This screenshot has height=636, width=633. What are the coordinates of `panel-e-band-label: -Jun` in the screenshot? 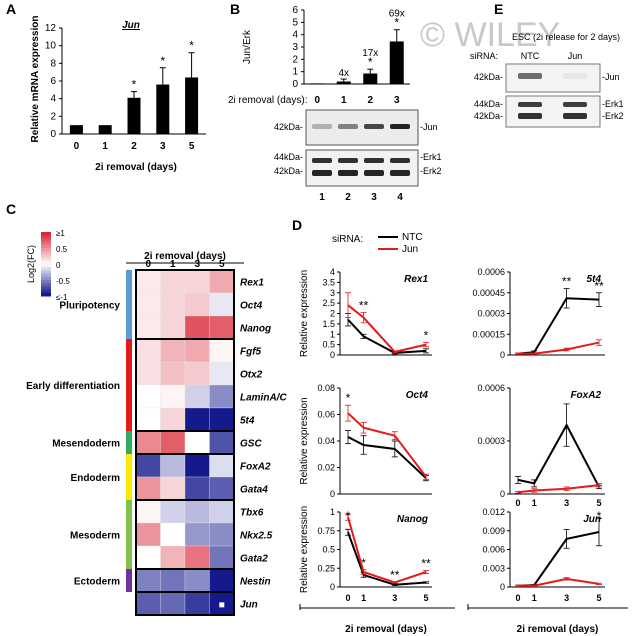 It's located at (611, 77).